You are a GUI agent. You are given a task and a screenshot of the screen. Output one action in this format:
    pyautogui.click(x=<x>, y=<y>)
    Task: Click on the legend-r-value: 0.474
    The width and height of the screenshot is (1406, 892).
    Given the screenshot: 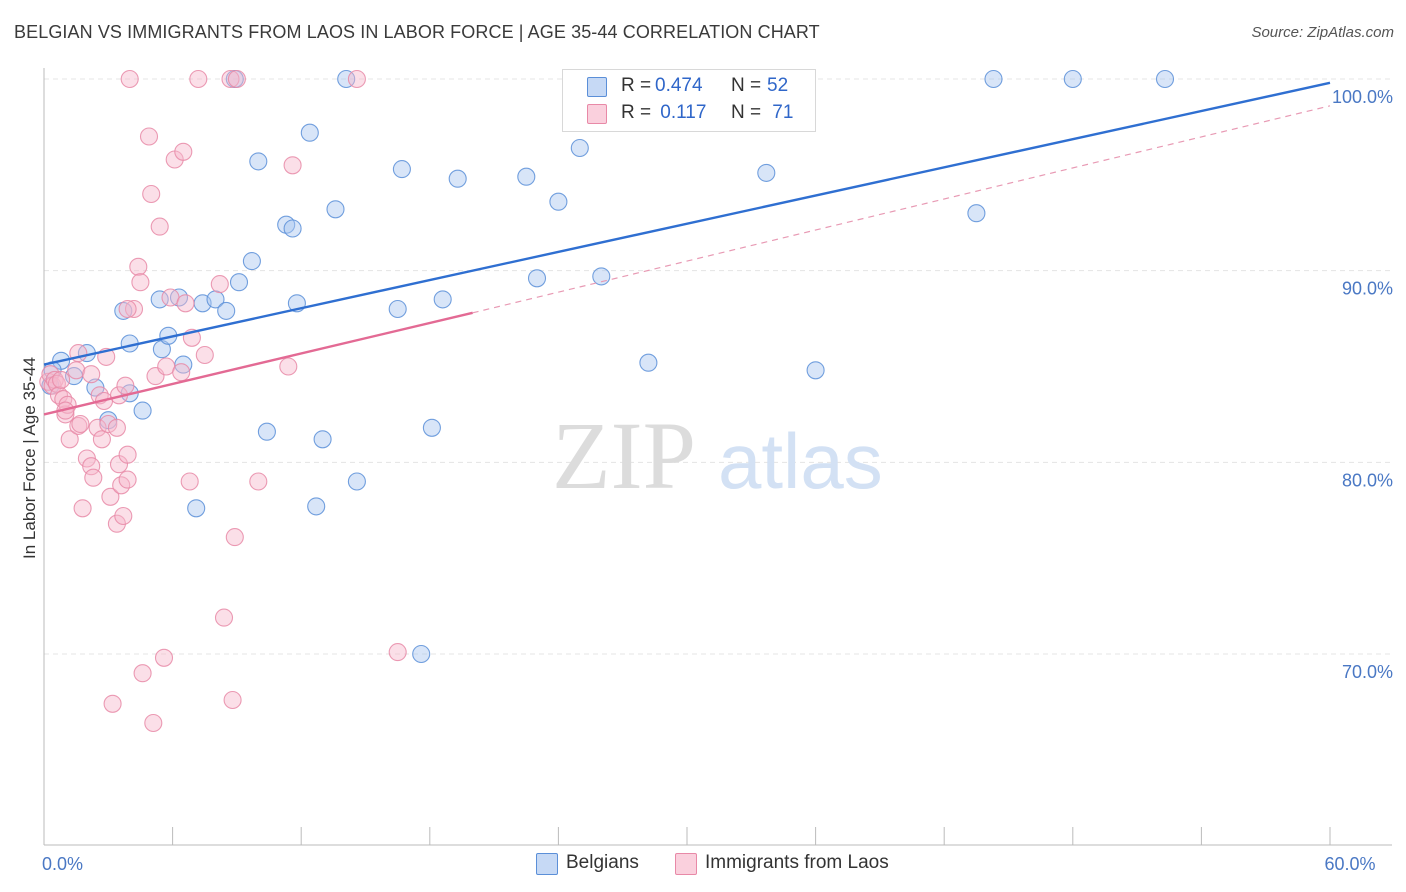 What is the action you would take?
    pyautogui.click(x=679, y=85)
    